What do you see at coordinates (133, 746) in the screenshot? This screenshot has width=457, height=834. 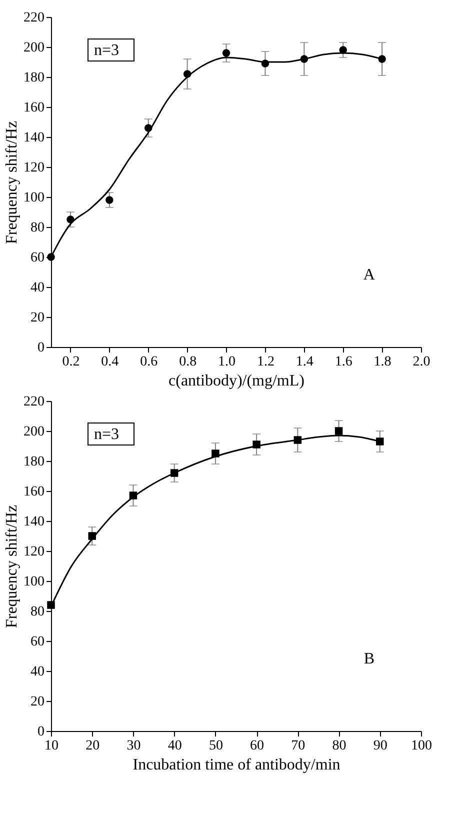 I see `x-tick-label: 30` at bounding box center [133, 746].